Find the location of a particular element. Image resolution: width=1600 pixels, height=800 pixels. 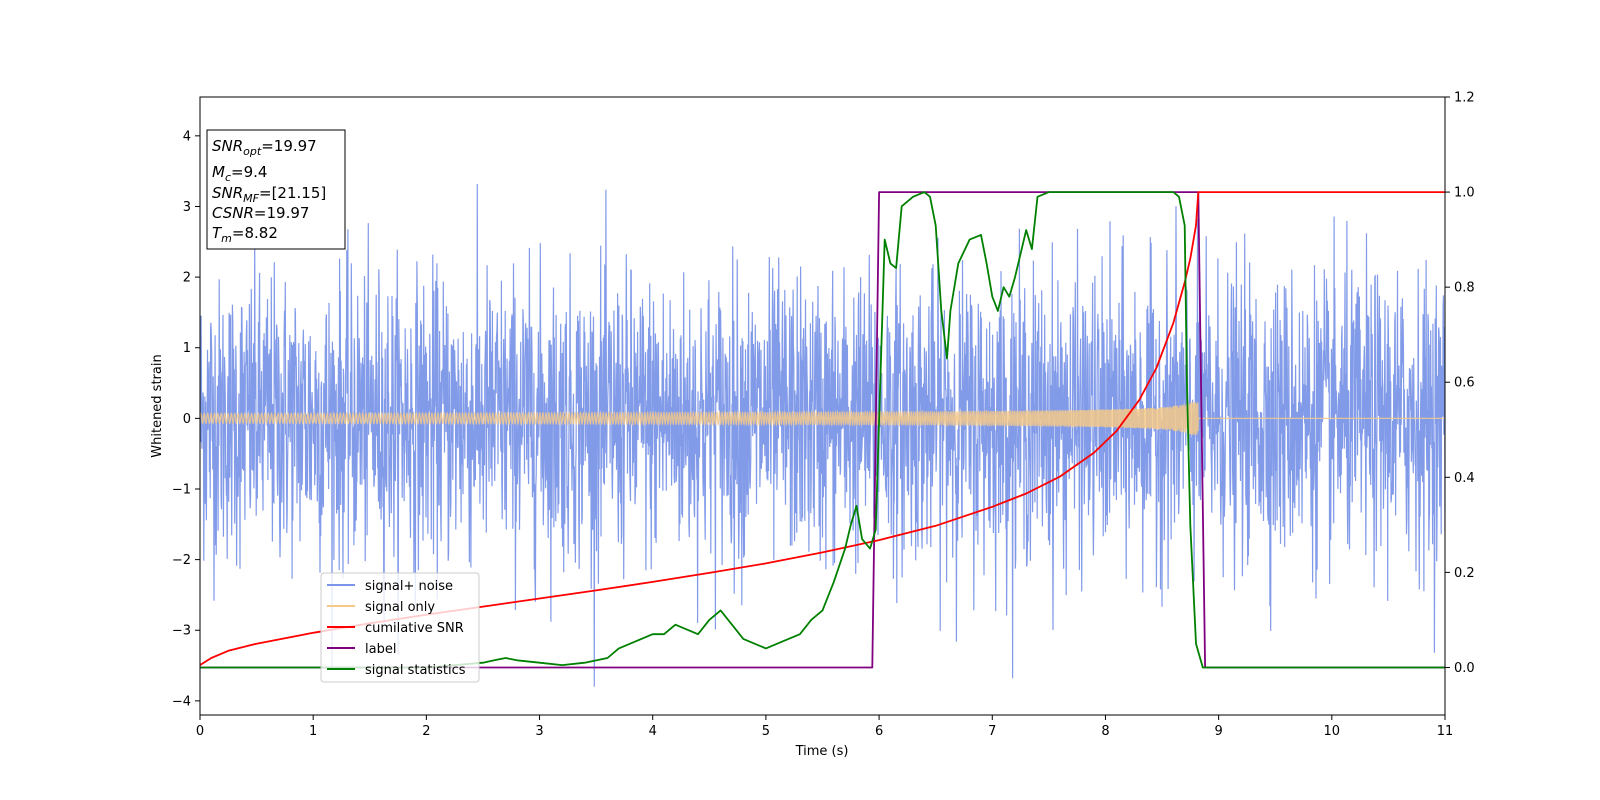

x-tick-label: 1 is located at coordinates (313, 731).